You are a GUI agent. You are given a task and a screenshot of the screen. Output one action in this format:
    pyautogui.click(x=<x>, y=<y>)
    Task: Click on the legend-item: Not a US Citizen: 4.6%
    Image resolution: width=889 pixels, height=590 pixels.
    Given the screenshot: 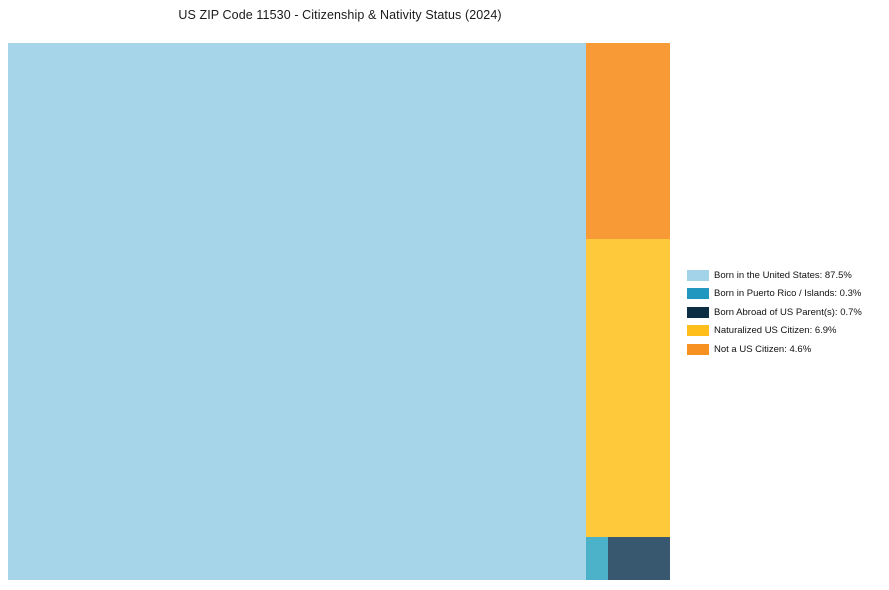 What is the action you would take?
    pyautogui.click(x=785, y=349)
    